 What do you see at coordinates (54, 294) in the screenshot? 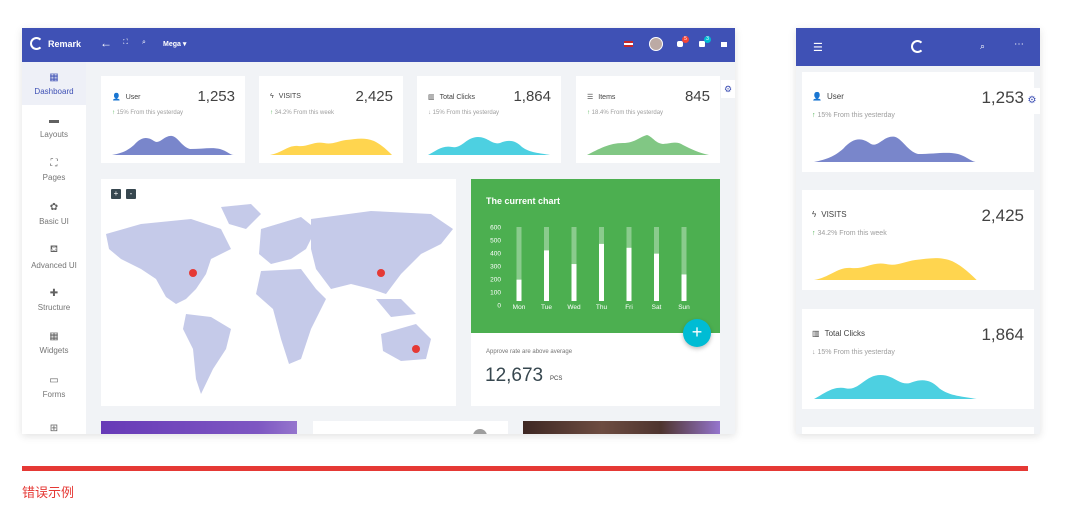
I see `puzzle-icon: ✚` at bounding box center [54, 294].